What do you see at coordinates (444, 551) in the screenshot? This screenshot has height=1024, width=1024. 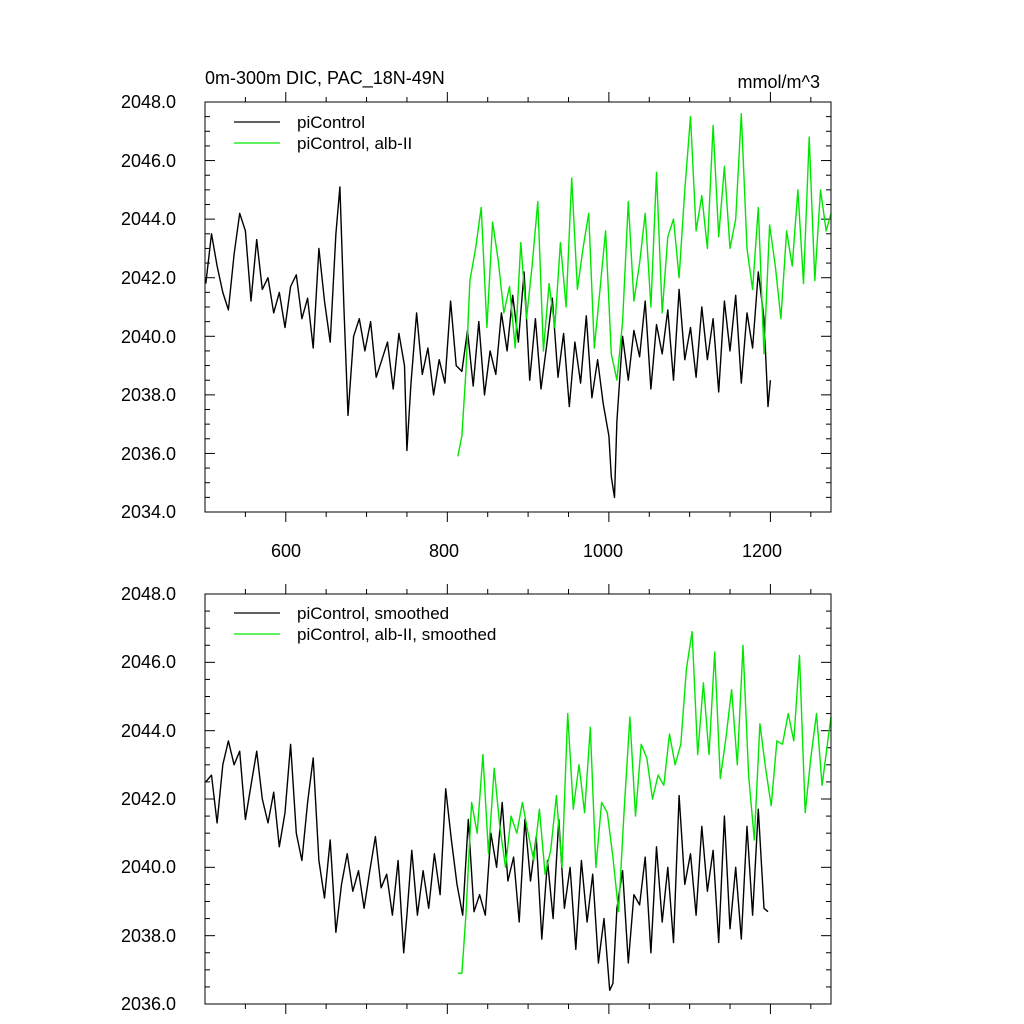 I see `x-tick-label: 800` at bounding box center [444, 551].